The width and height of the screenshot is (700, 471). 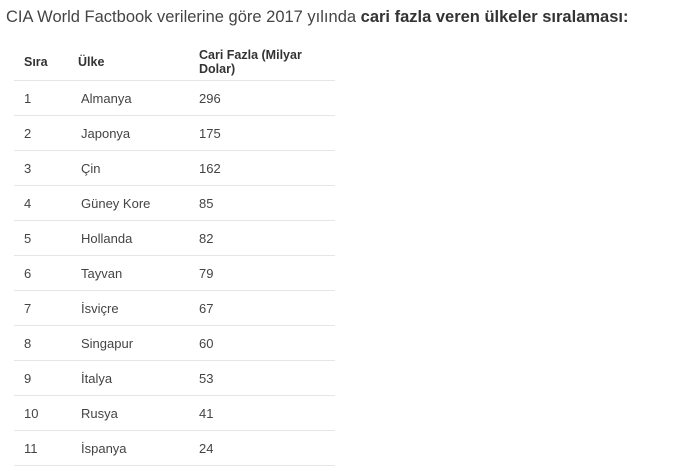 What do you see at coordinates (36, 378) in the screenshot?
I see `cell-rank: 9` at bounding box center [36, 378].